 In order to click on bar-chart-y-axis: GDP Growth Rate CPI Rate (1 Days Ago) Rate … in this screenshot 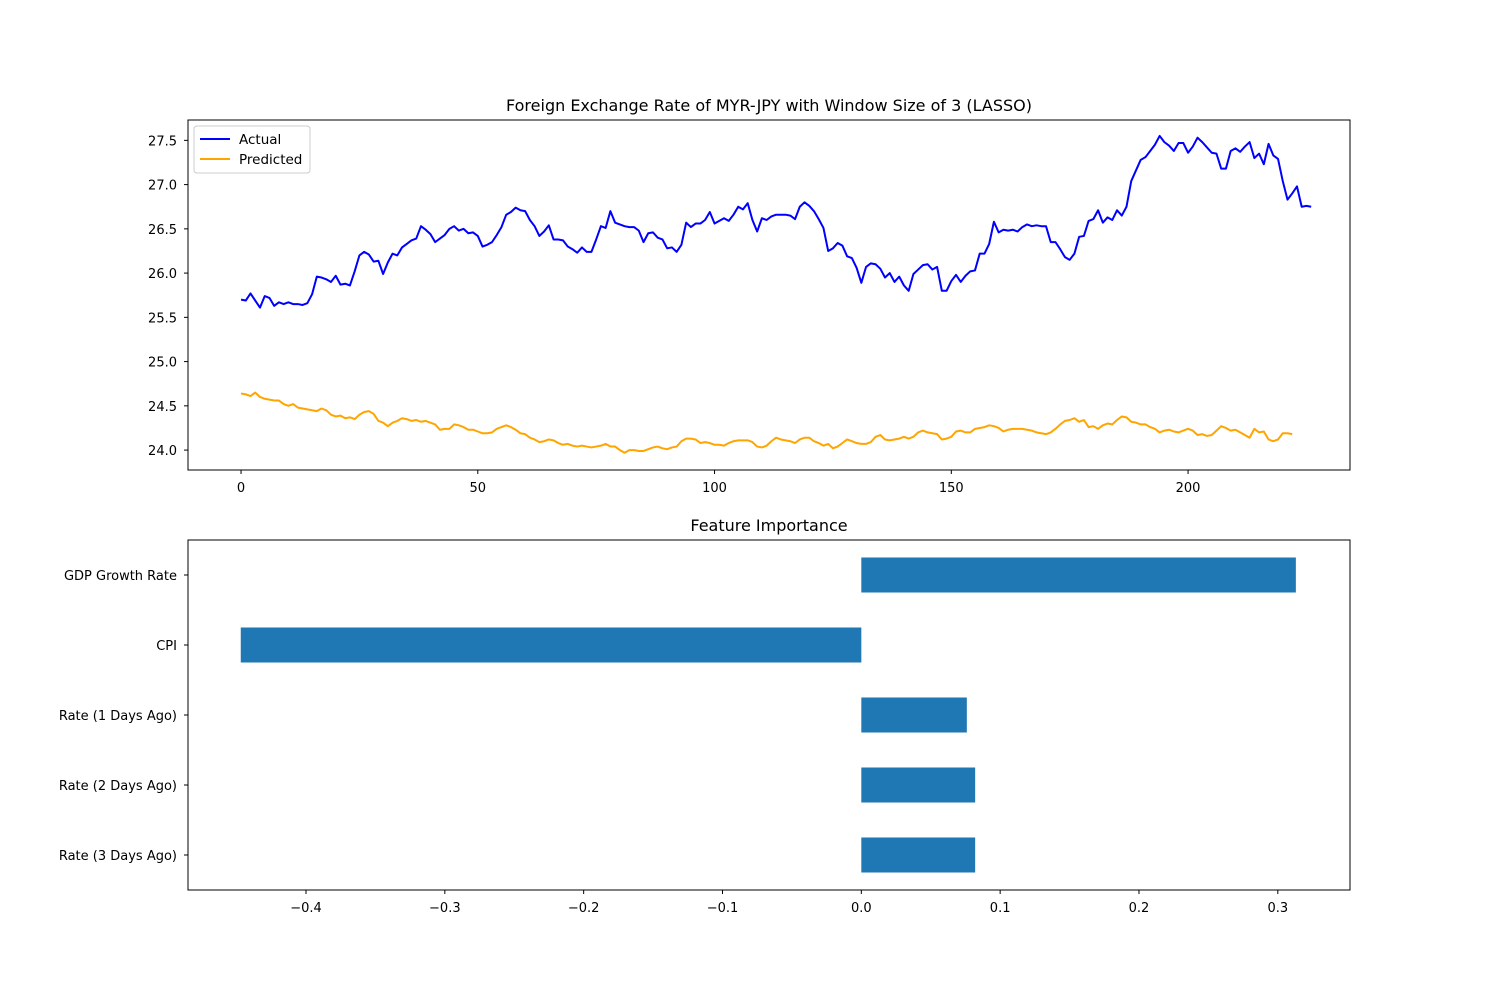, I will do `click(123, 716)`.